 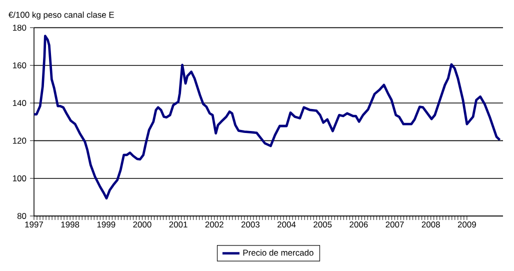 What do you see at coordinates (250, 225) in the screenshot?
I see `x-tick-label: 2003` at bounding box center [250, 225].